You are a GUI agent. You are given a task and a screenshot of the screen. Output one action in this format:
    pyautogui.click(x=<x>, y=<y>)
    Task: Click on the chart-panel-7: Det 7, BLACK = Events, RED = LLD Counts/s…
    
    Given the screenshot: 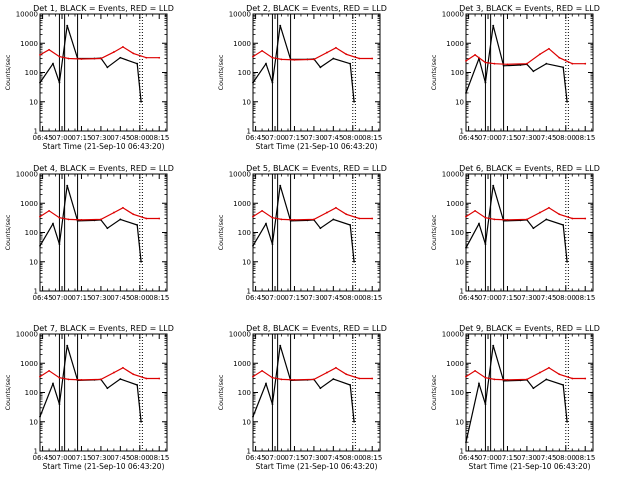 What is the action you would take?
    pyautogui.click(x=89, y=397)
    